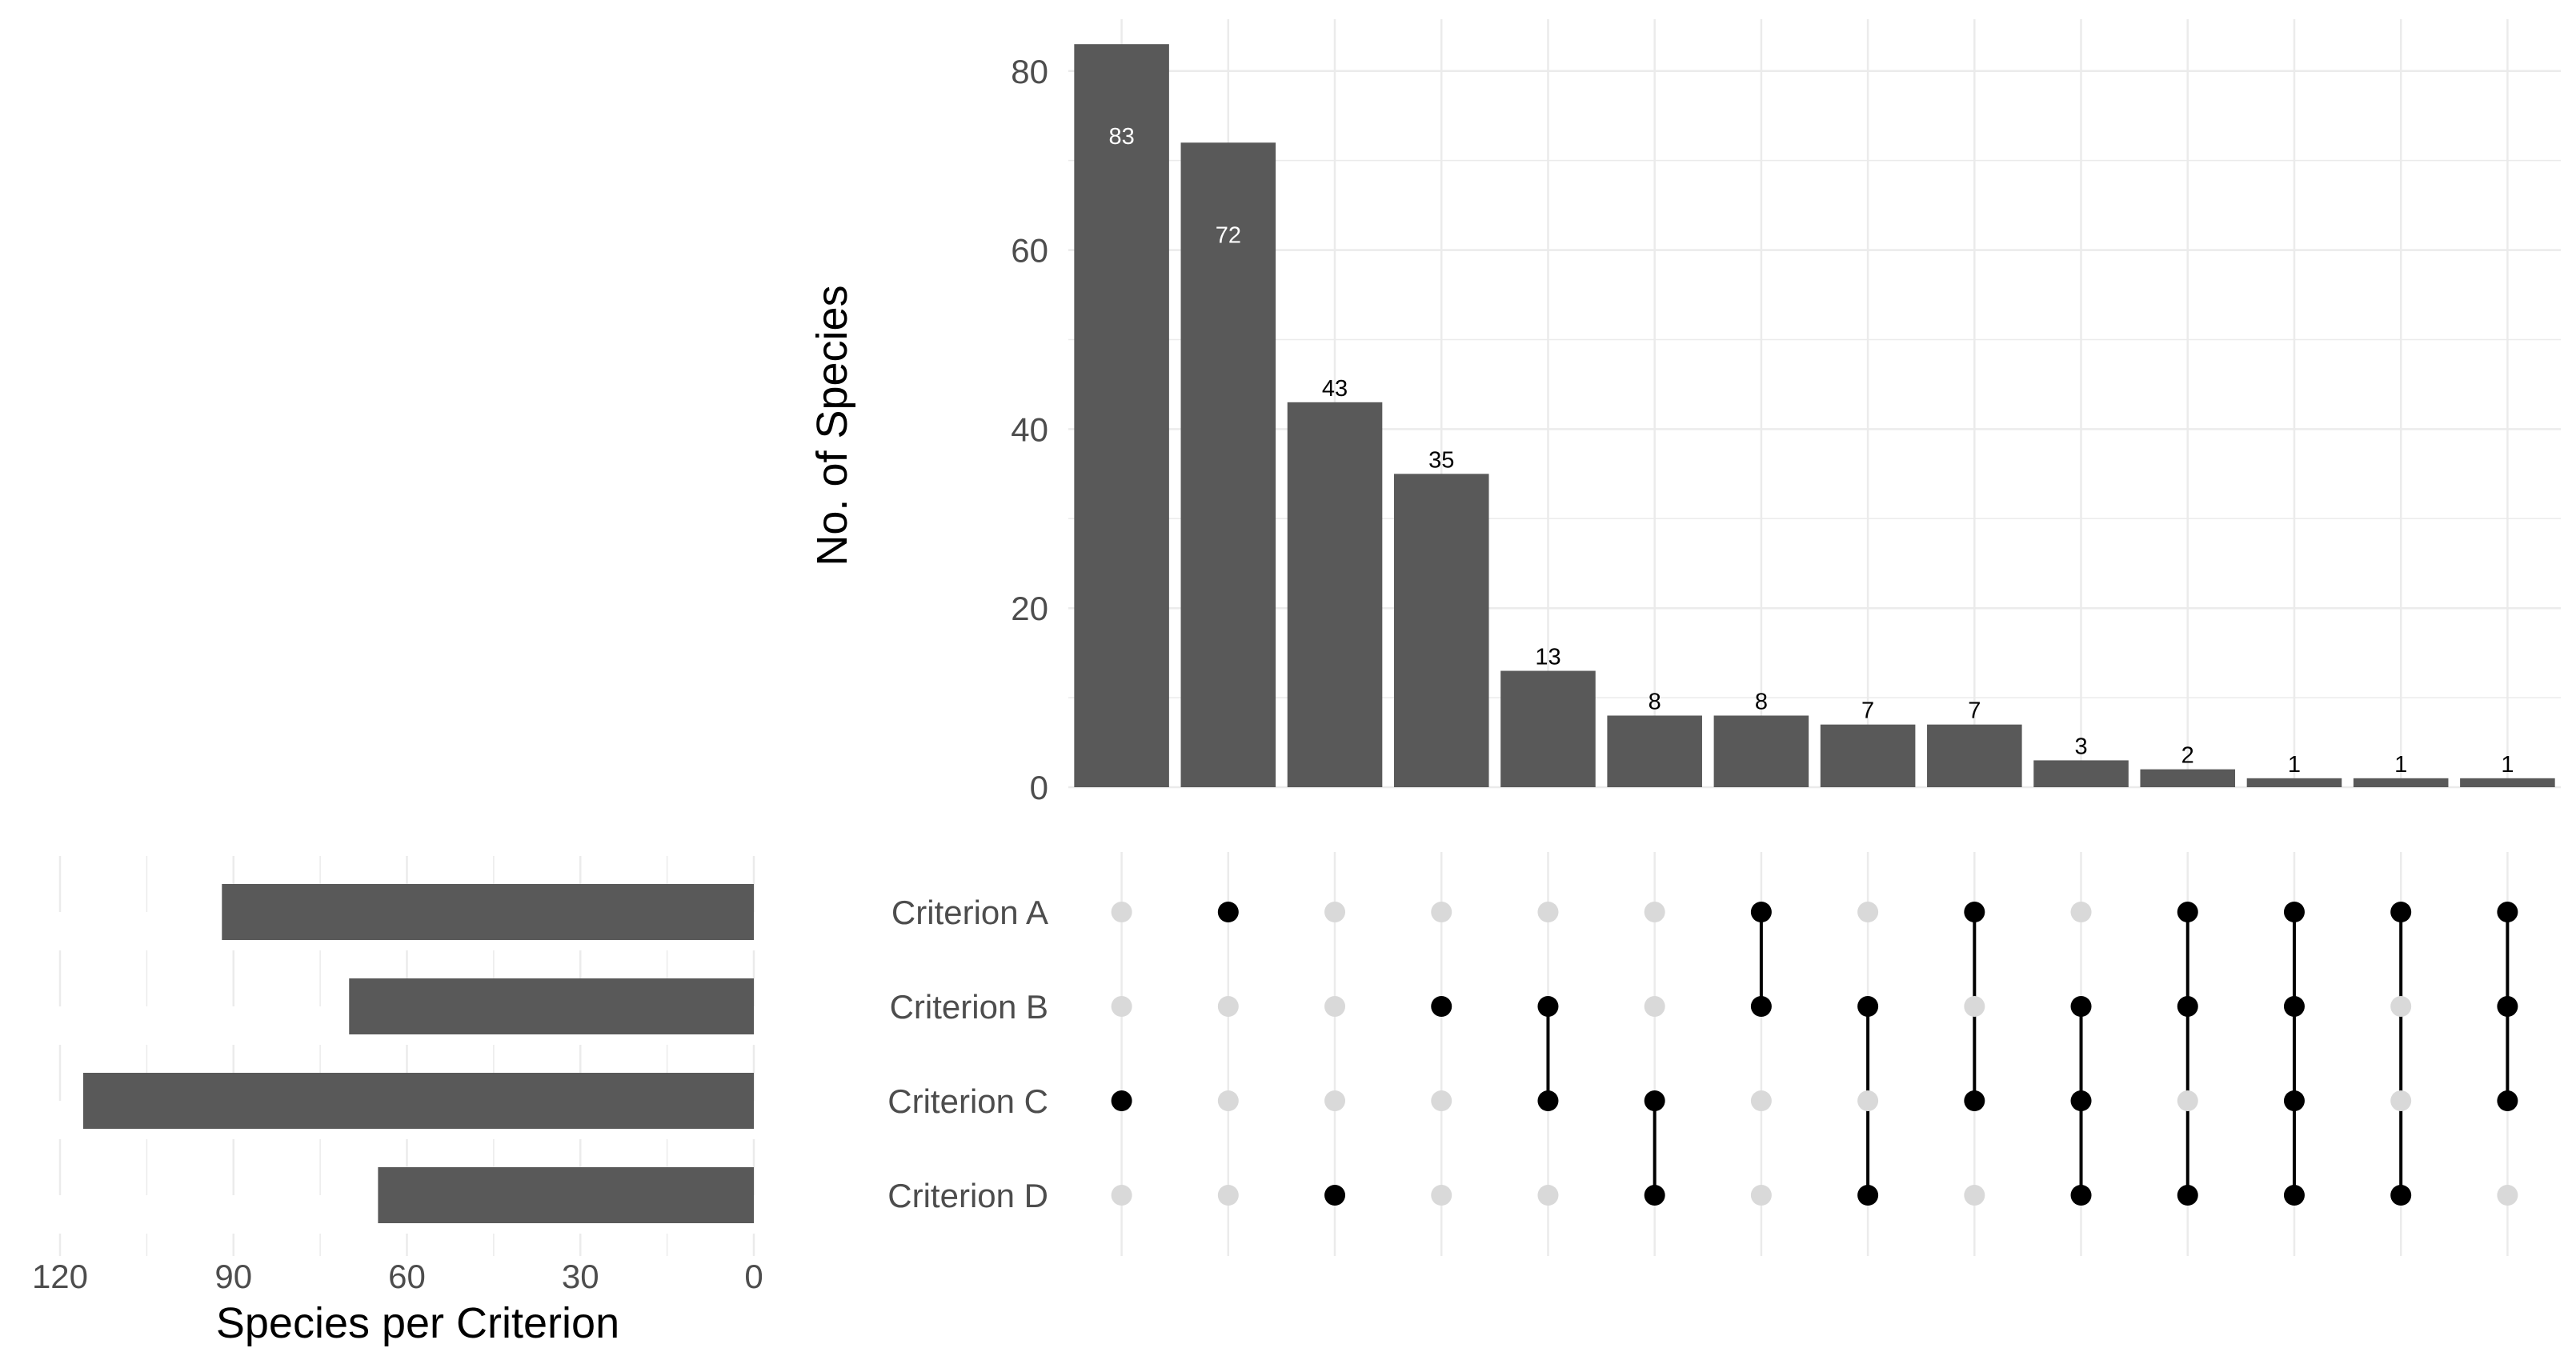 The image size is (2576, 1372). I want to click on y-tick-label: 20, so click(1029, 608).